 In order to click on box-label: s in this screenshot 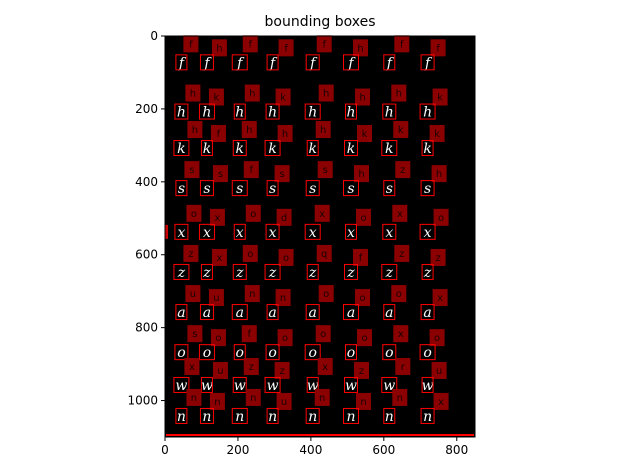, I will do `click(220, 174)`.